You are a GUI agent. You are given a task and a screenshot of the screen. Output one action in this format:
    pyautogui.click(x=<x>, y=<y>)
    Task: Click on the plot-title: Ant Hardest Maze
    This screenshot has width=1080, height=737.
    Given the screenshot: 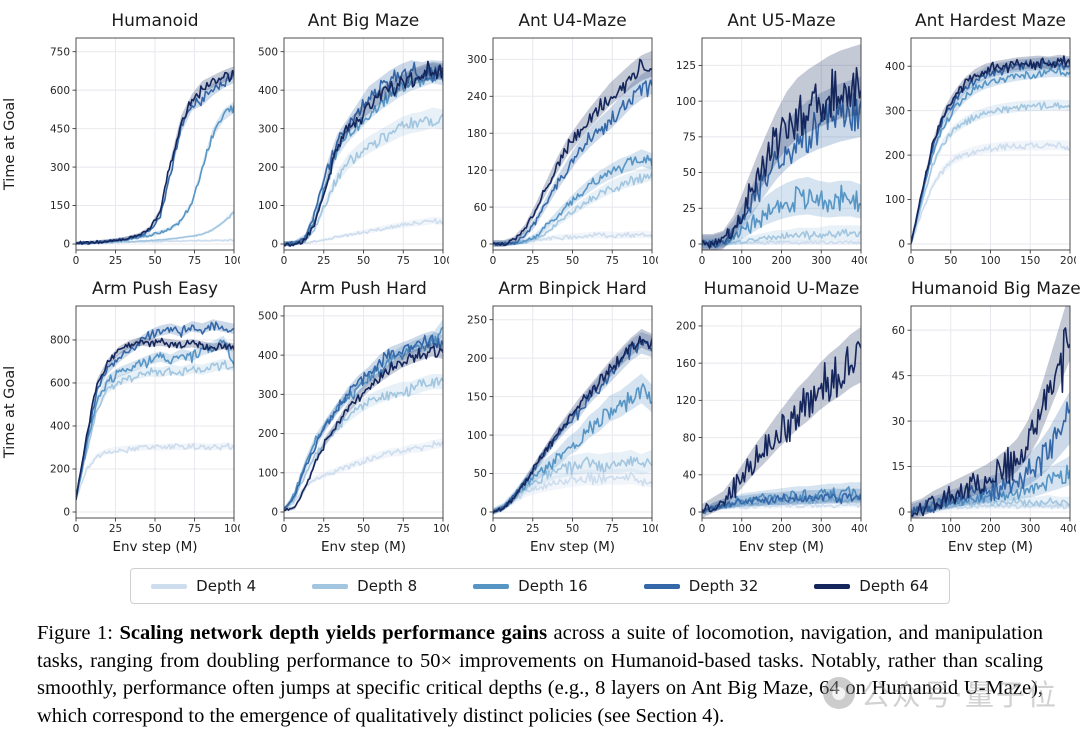 What is the action you would take?
    pyautogui.click(x=990, y=21)
    